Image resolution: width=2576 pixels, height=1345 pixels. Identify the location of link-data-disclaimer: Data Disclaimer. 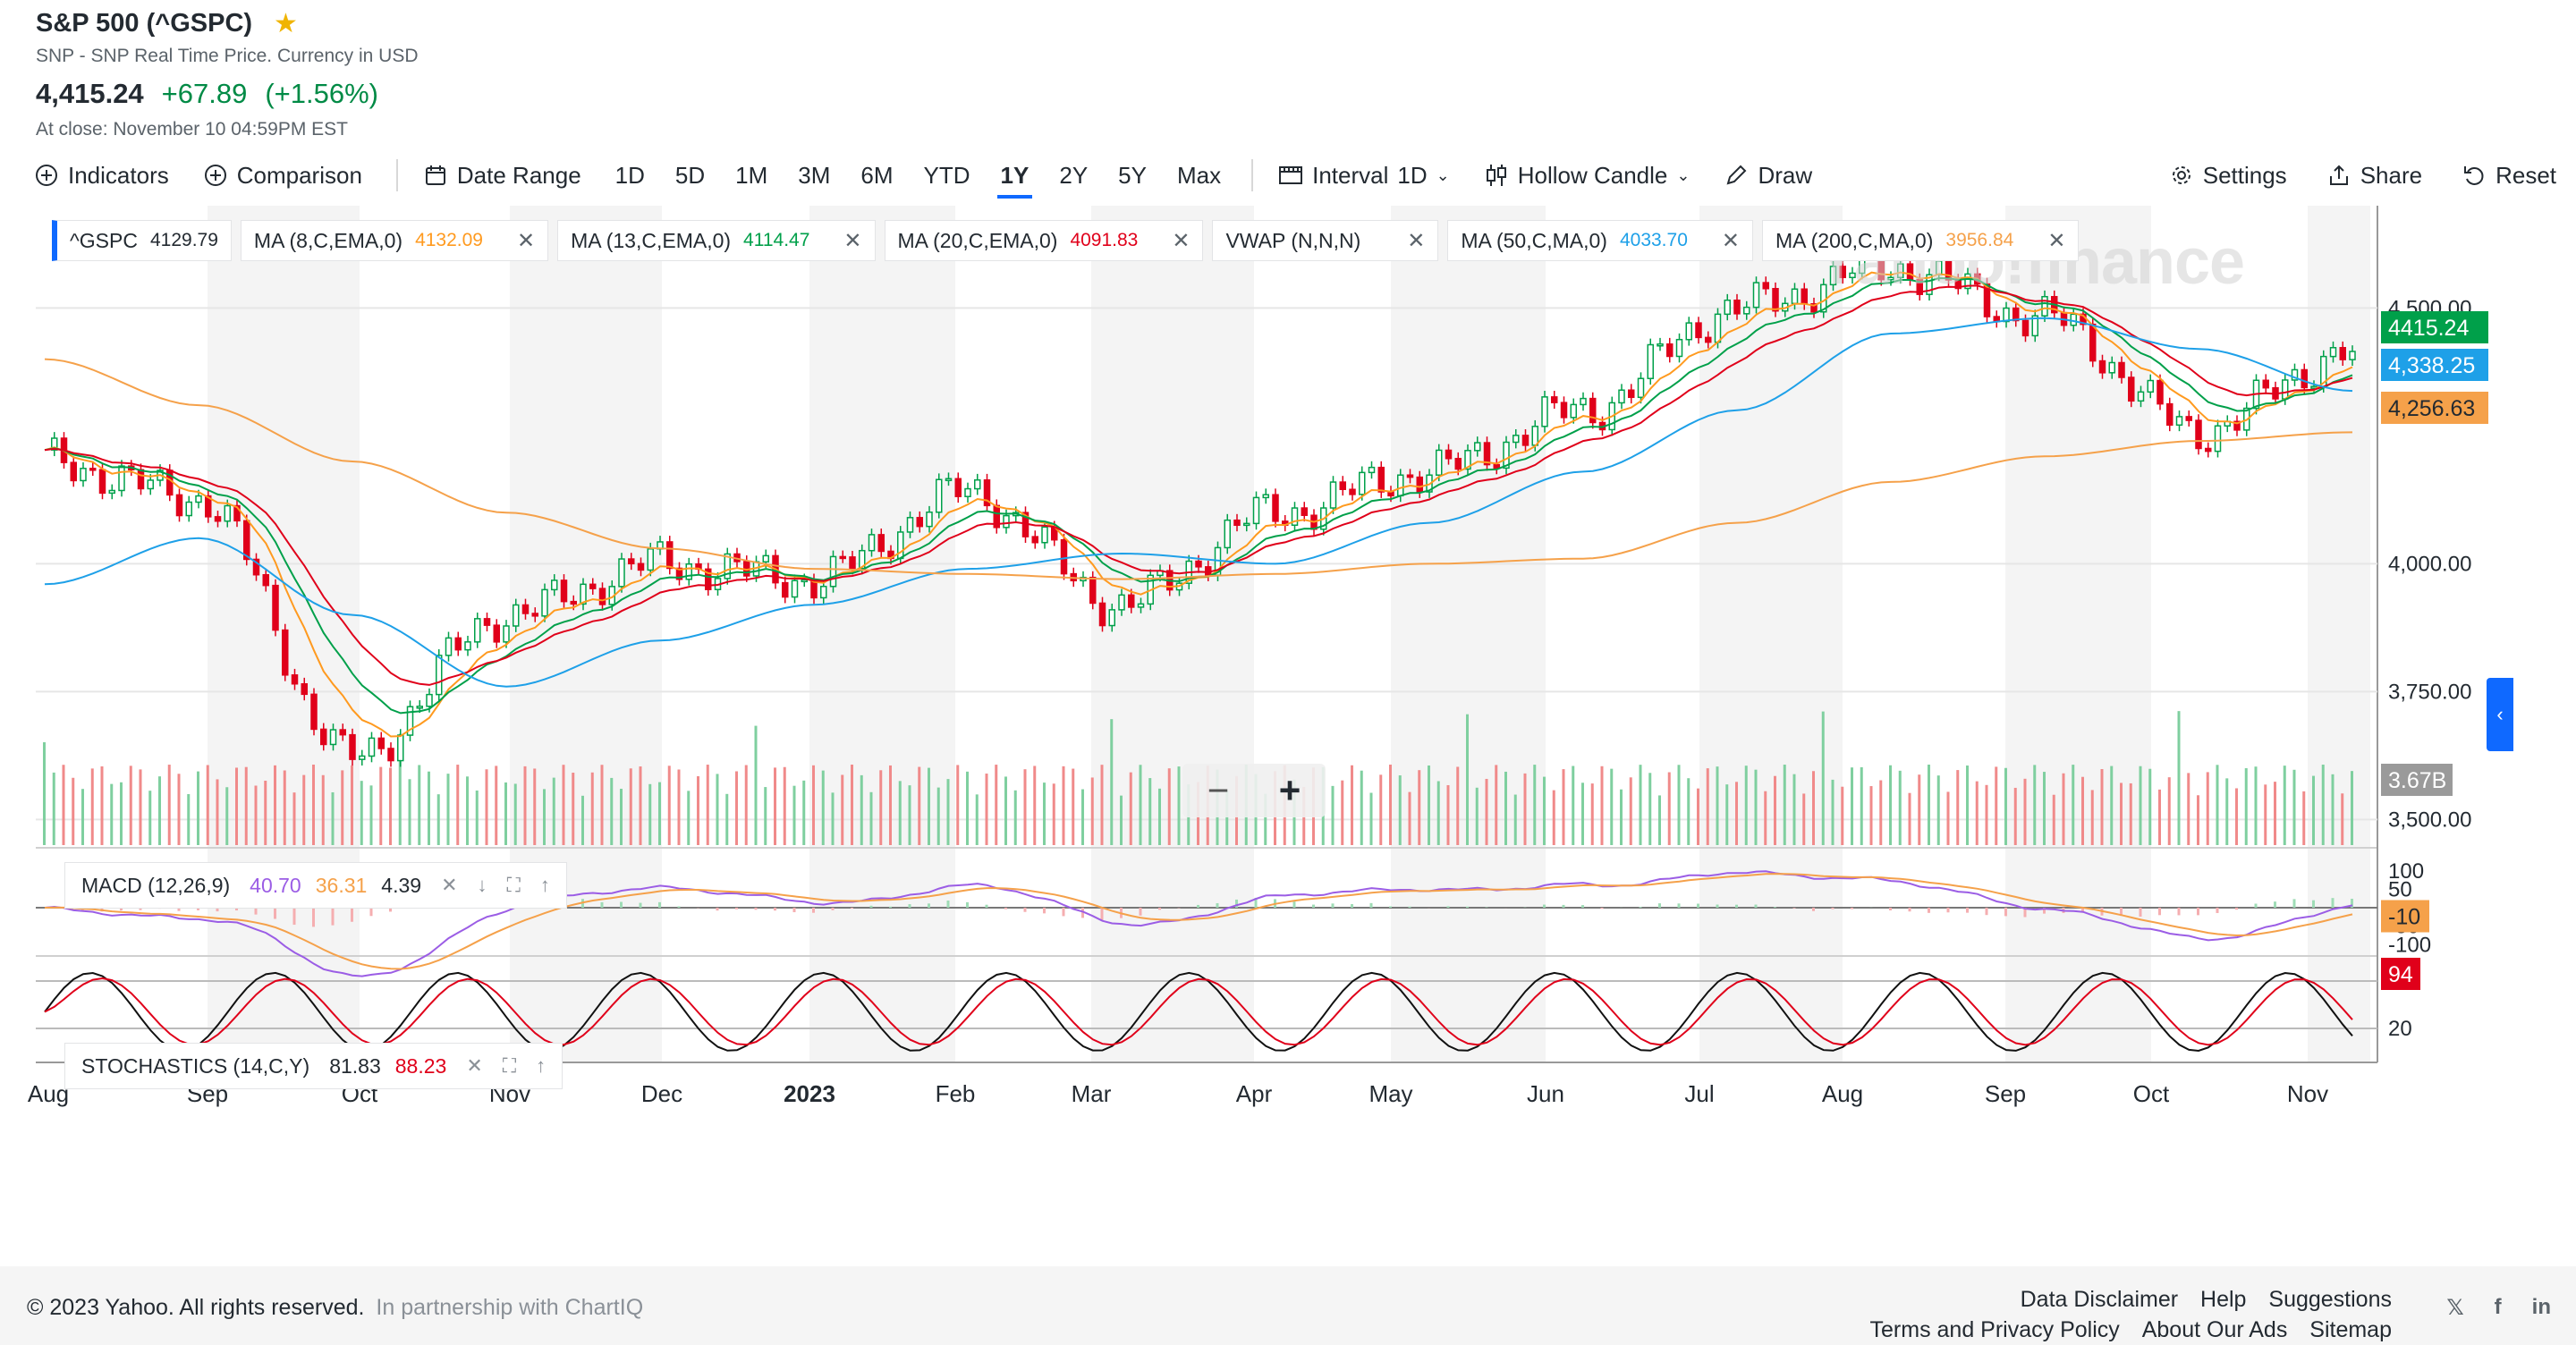
(2099, 1299).